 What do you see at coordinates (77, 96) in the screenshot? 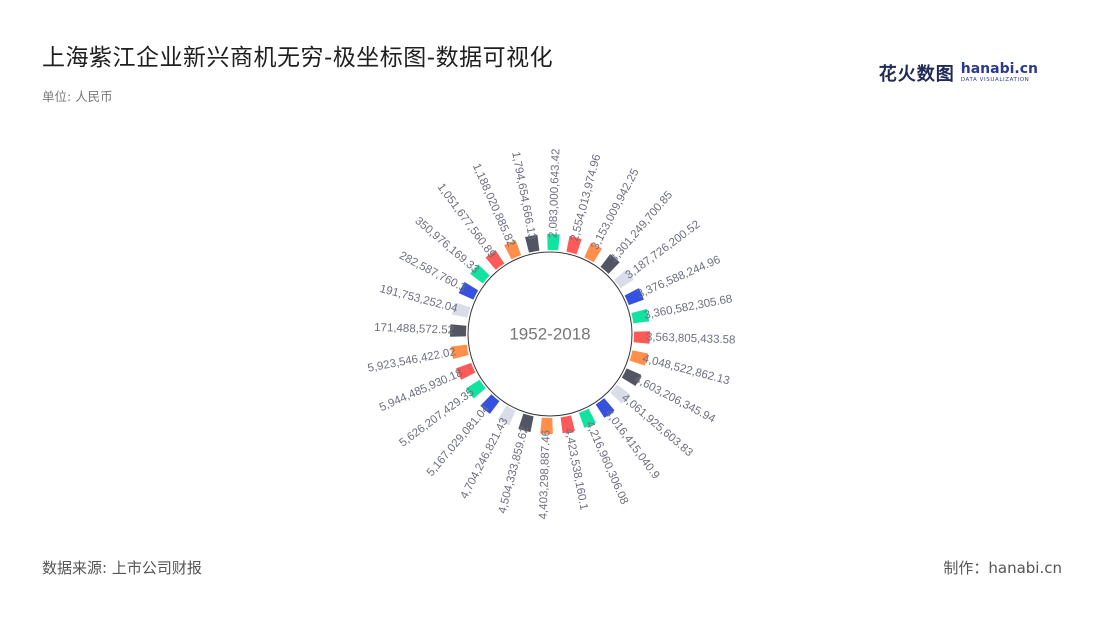
I see `unit-label: 单位: 人民币` at bounding box center [77, 96].